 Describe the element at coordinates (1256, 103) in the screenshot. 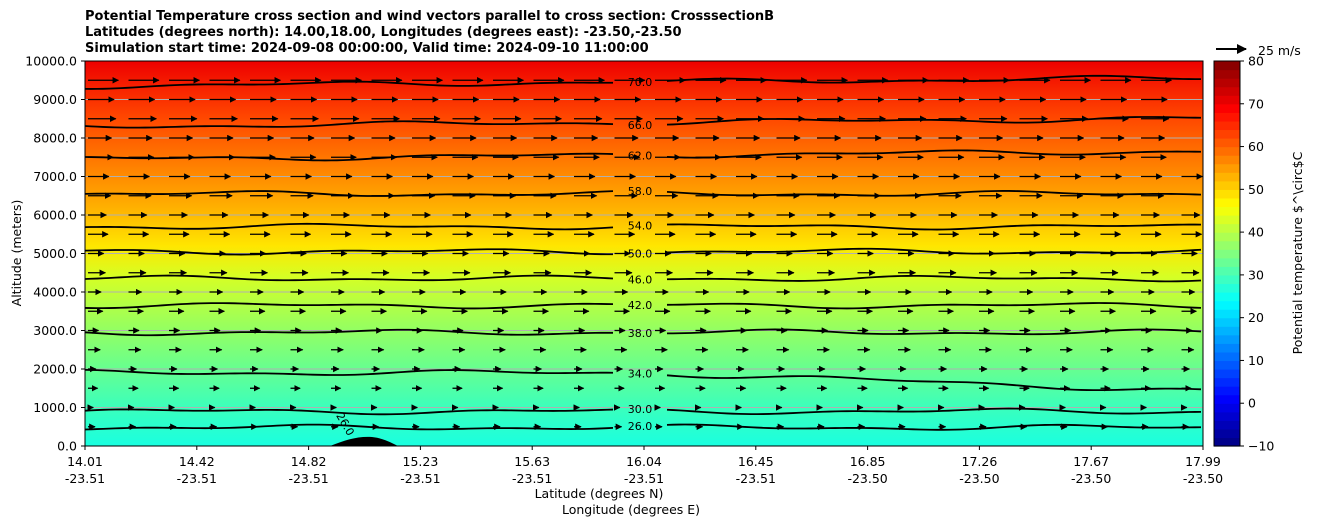

I see `colorbar-tick-label: 70` at that location.